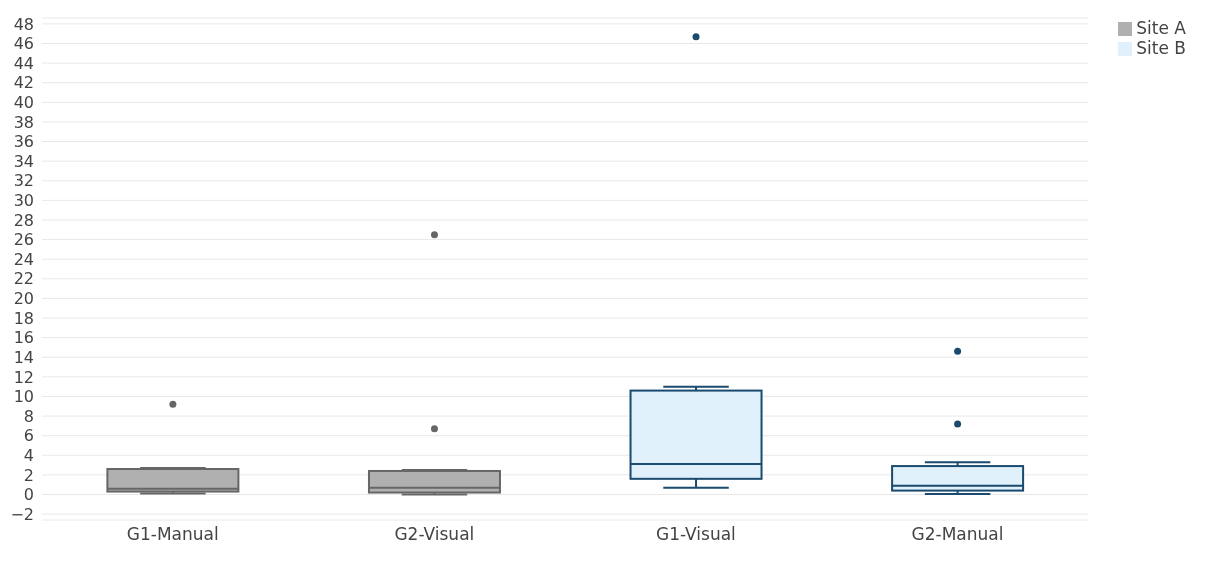 The height and width of the screenshot is (564, 1214). Describe the element at coordinates (23, 161) in the screenshot. I see `y-tick-label: 34` at that location.